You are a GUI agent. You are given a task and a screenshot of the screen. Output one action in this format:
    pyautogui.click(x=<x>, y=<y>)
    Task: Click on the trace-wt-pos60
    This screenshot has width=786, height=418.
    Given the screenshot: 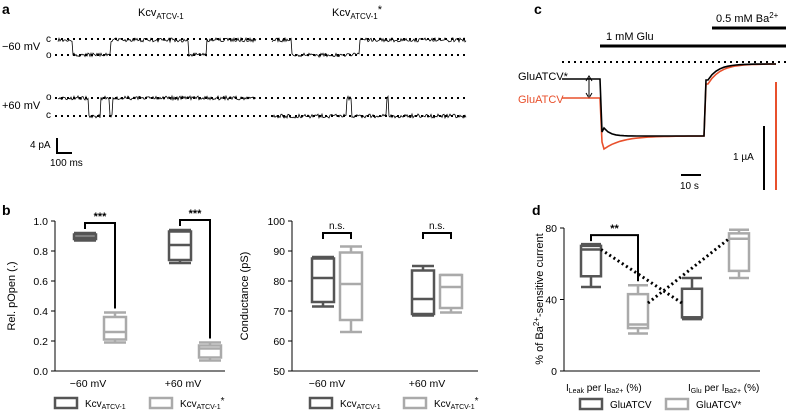 What is the action you would take?
    pyautogui.click(x=157, y=106)
    